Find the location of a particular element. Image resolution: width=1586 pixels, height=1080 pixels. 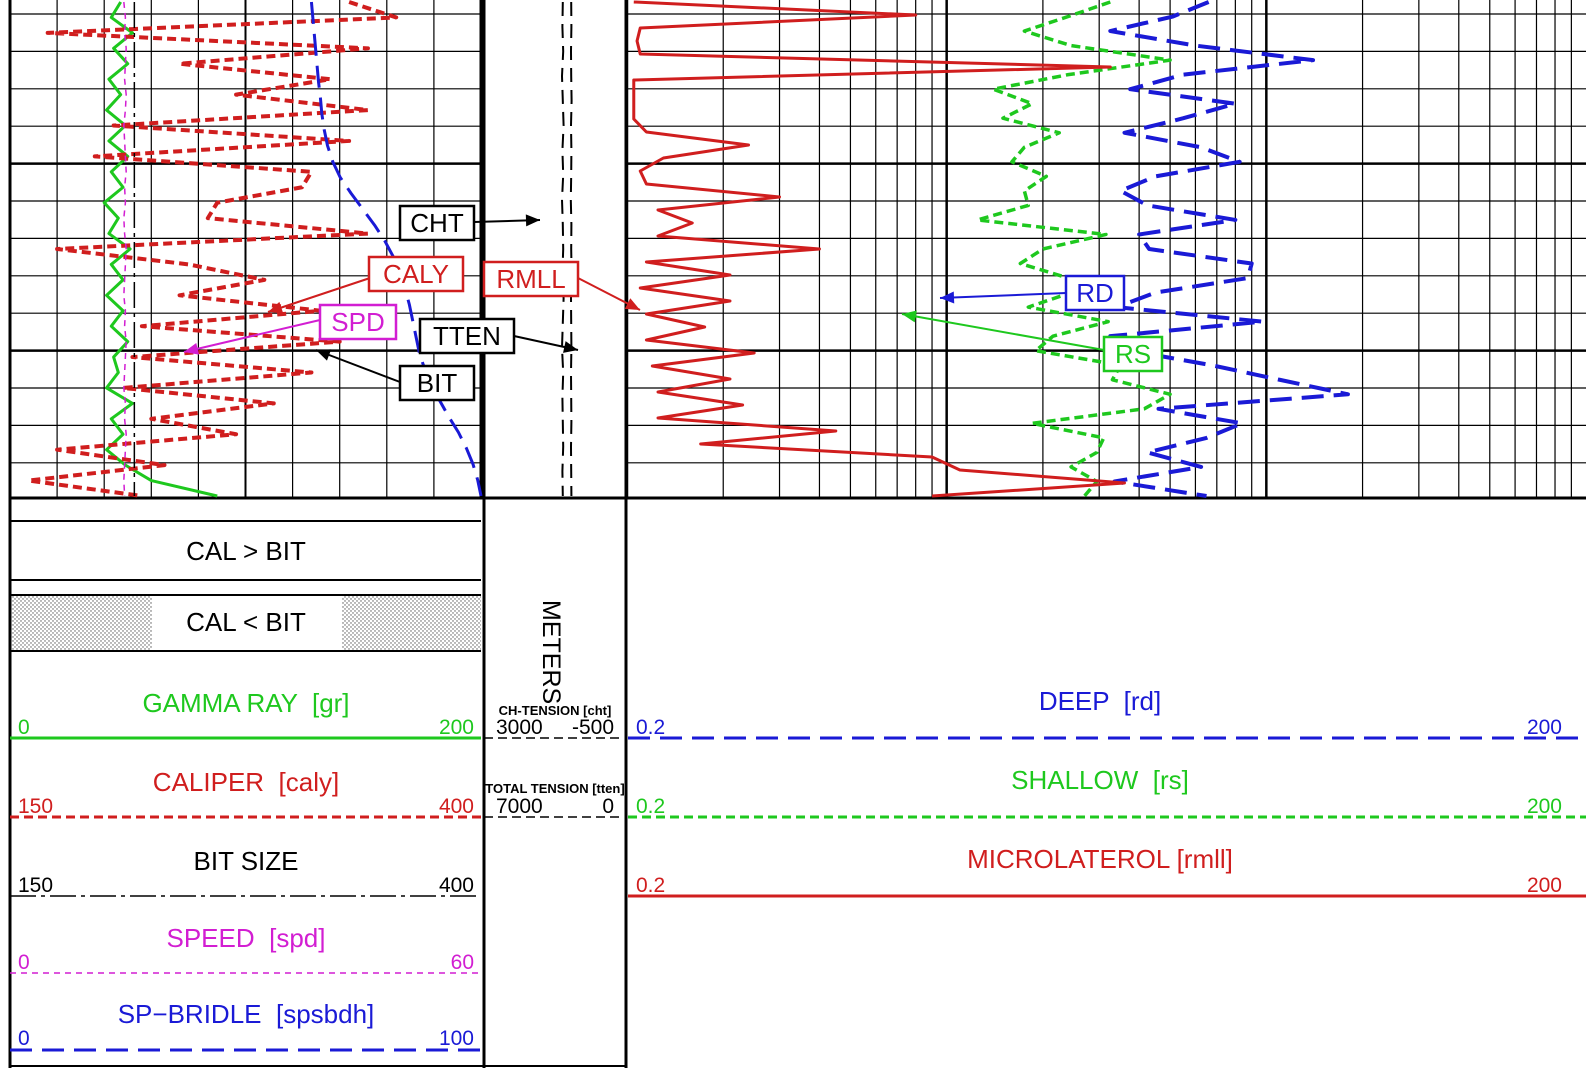

tag-tten: TTEN is located at coordinates (498, 336).